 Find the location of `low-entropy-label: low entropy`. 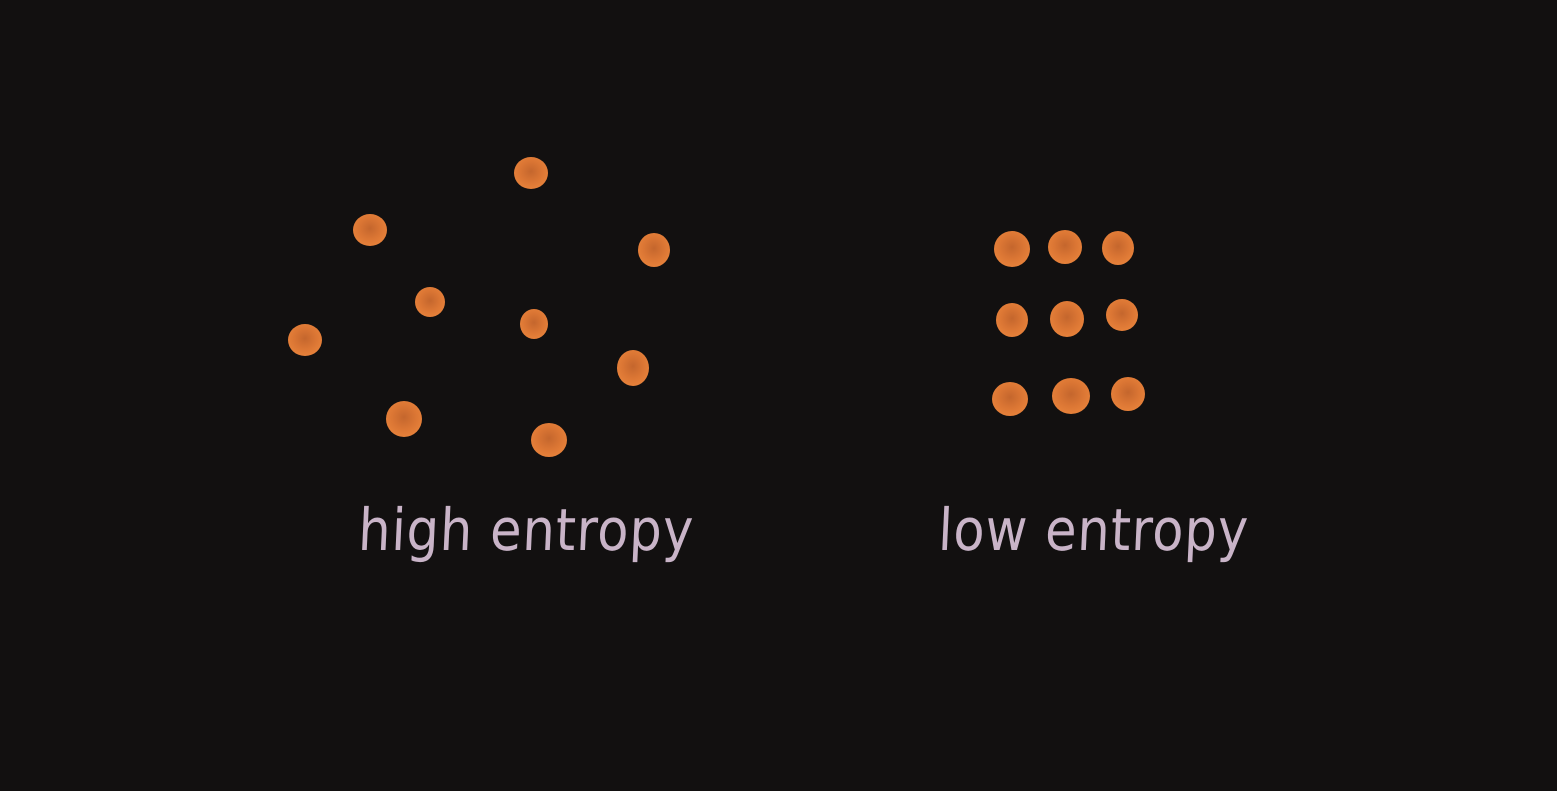

low-entropy-label: low entropy is located at coordinates (1093, 530).